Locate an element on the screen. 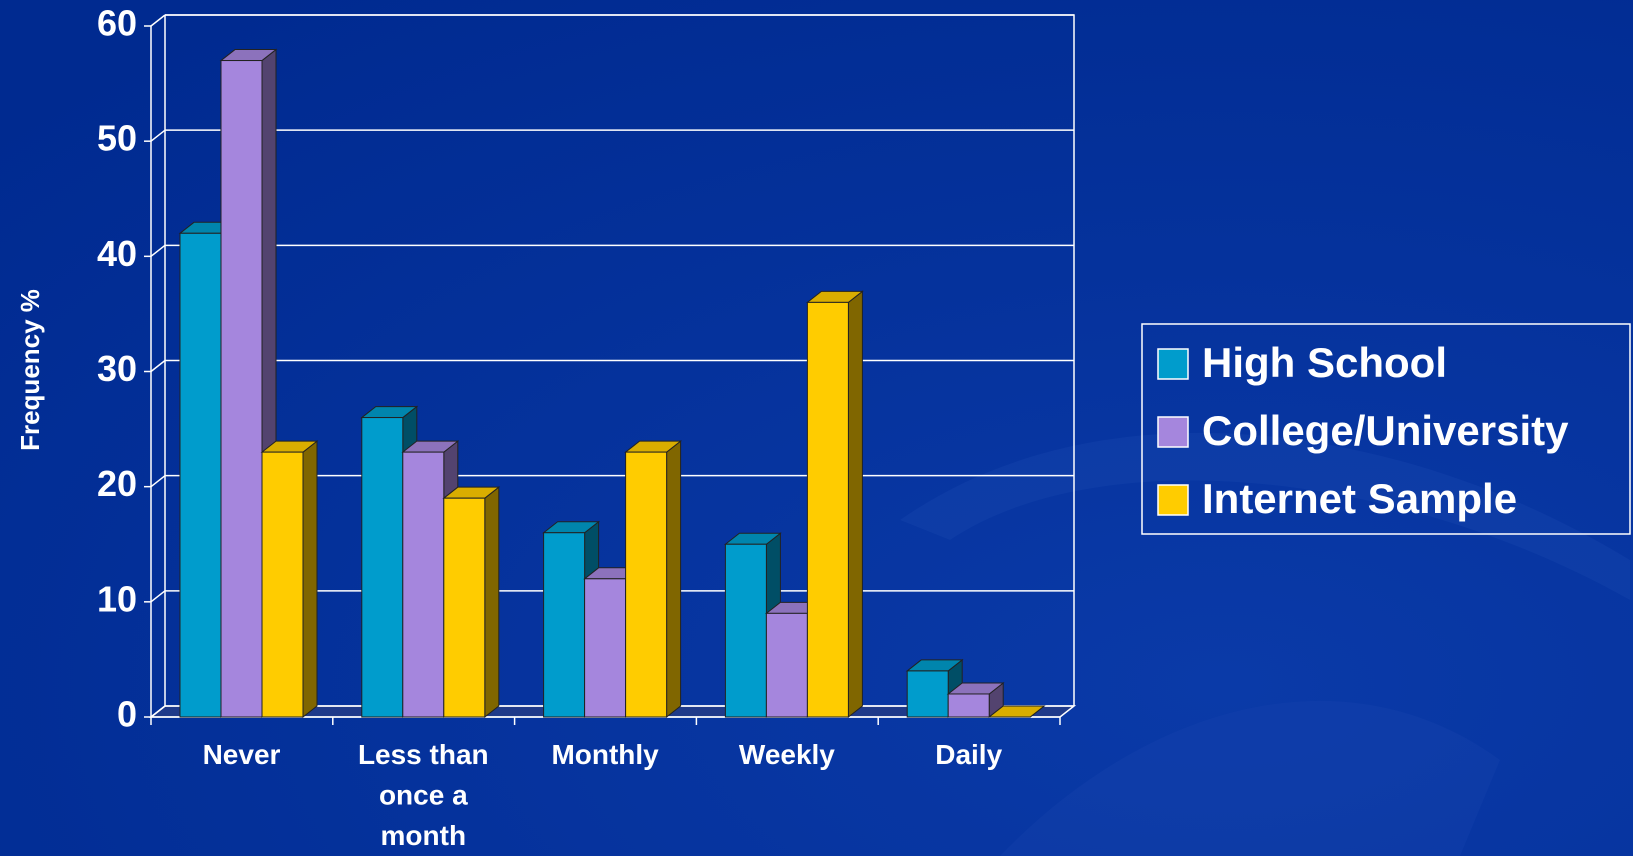  y-tick-label: 60 is located at coordinates (117, 23).